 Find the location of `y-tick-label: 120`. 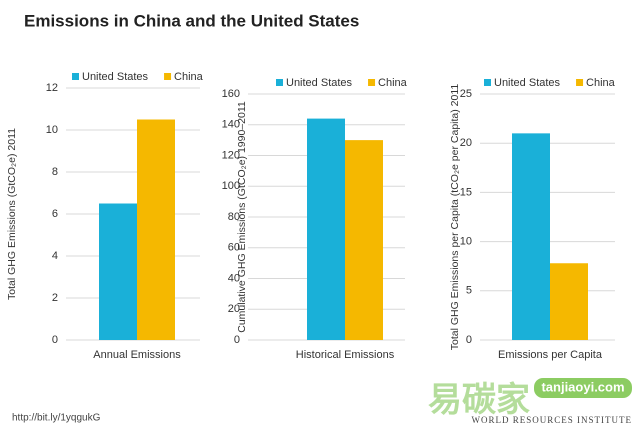

y-tick-label: 120 is located at coordinates (231, 155).